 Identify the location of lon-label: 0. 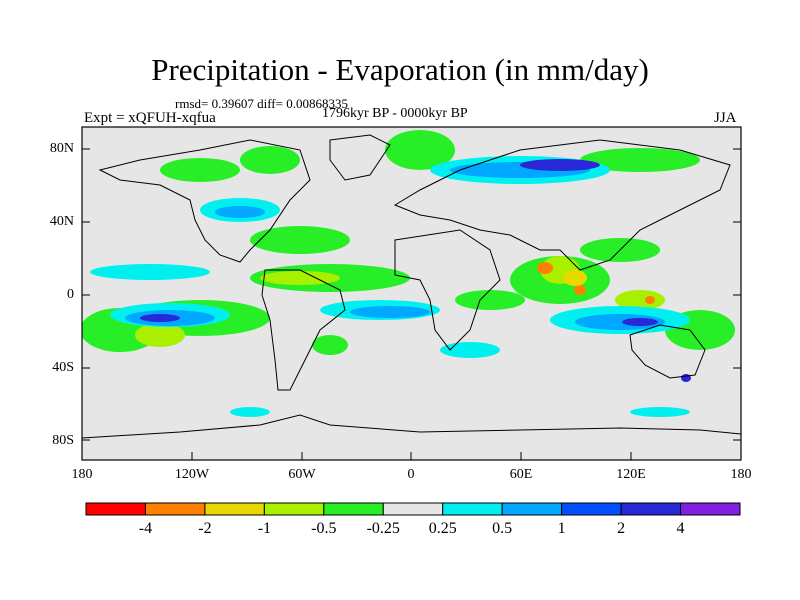
(411, 474).